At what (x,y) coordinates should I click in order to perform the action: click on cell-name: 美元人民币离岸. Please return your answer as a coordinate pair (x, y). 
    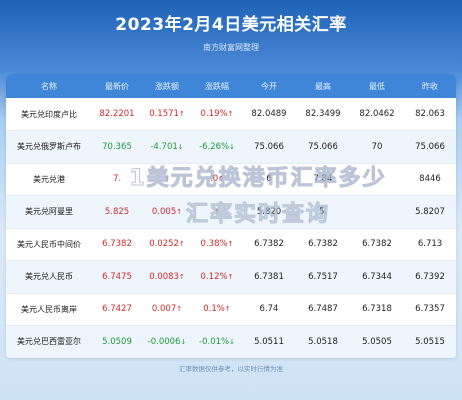
    Looking at the image, I should click on (49, 309).